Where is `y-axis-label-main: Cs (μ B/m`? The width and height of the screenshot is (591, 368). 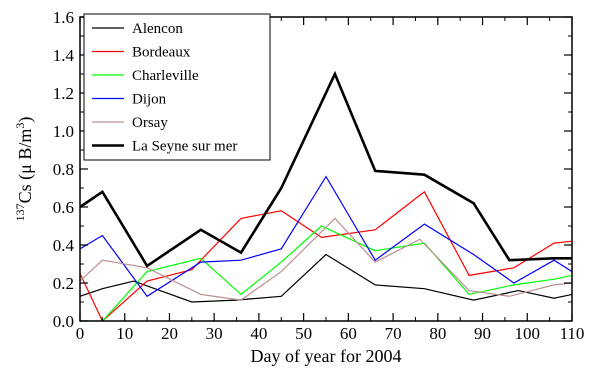
y-axis-label-main: Cs (μ B/m is located at coordinates (25, 166).